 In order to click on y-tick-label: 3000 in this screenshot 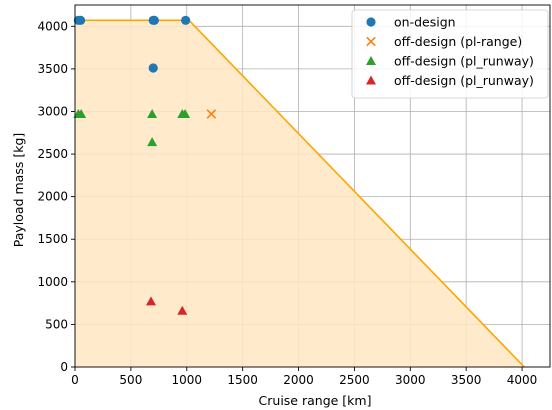, I will do `click(52, 111)`.